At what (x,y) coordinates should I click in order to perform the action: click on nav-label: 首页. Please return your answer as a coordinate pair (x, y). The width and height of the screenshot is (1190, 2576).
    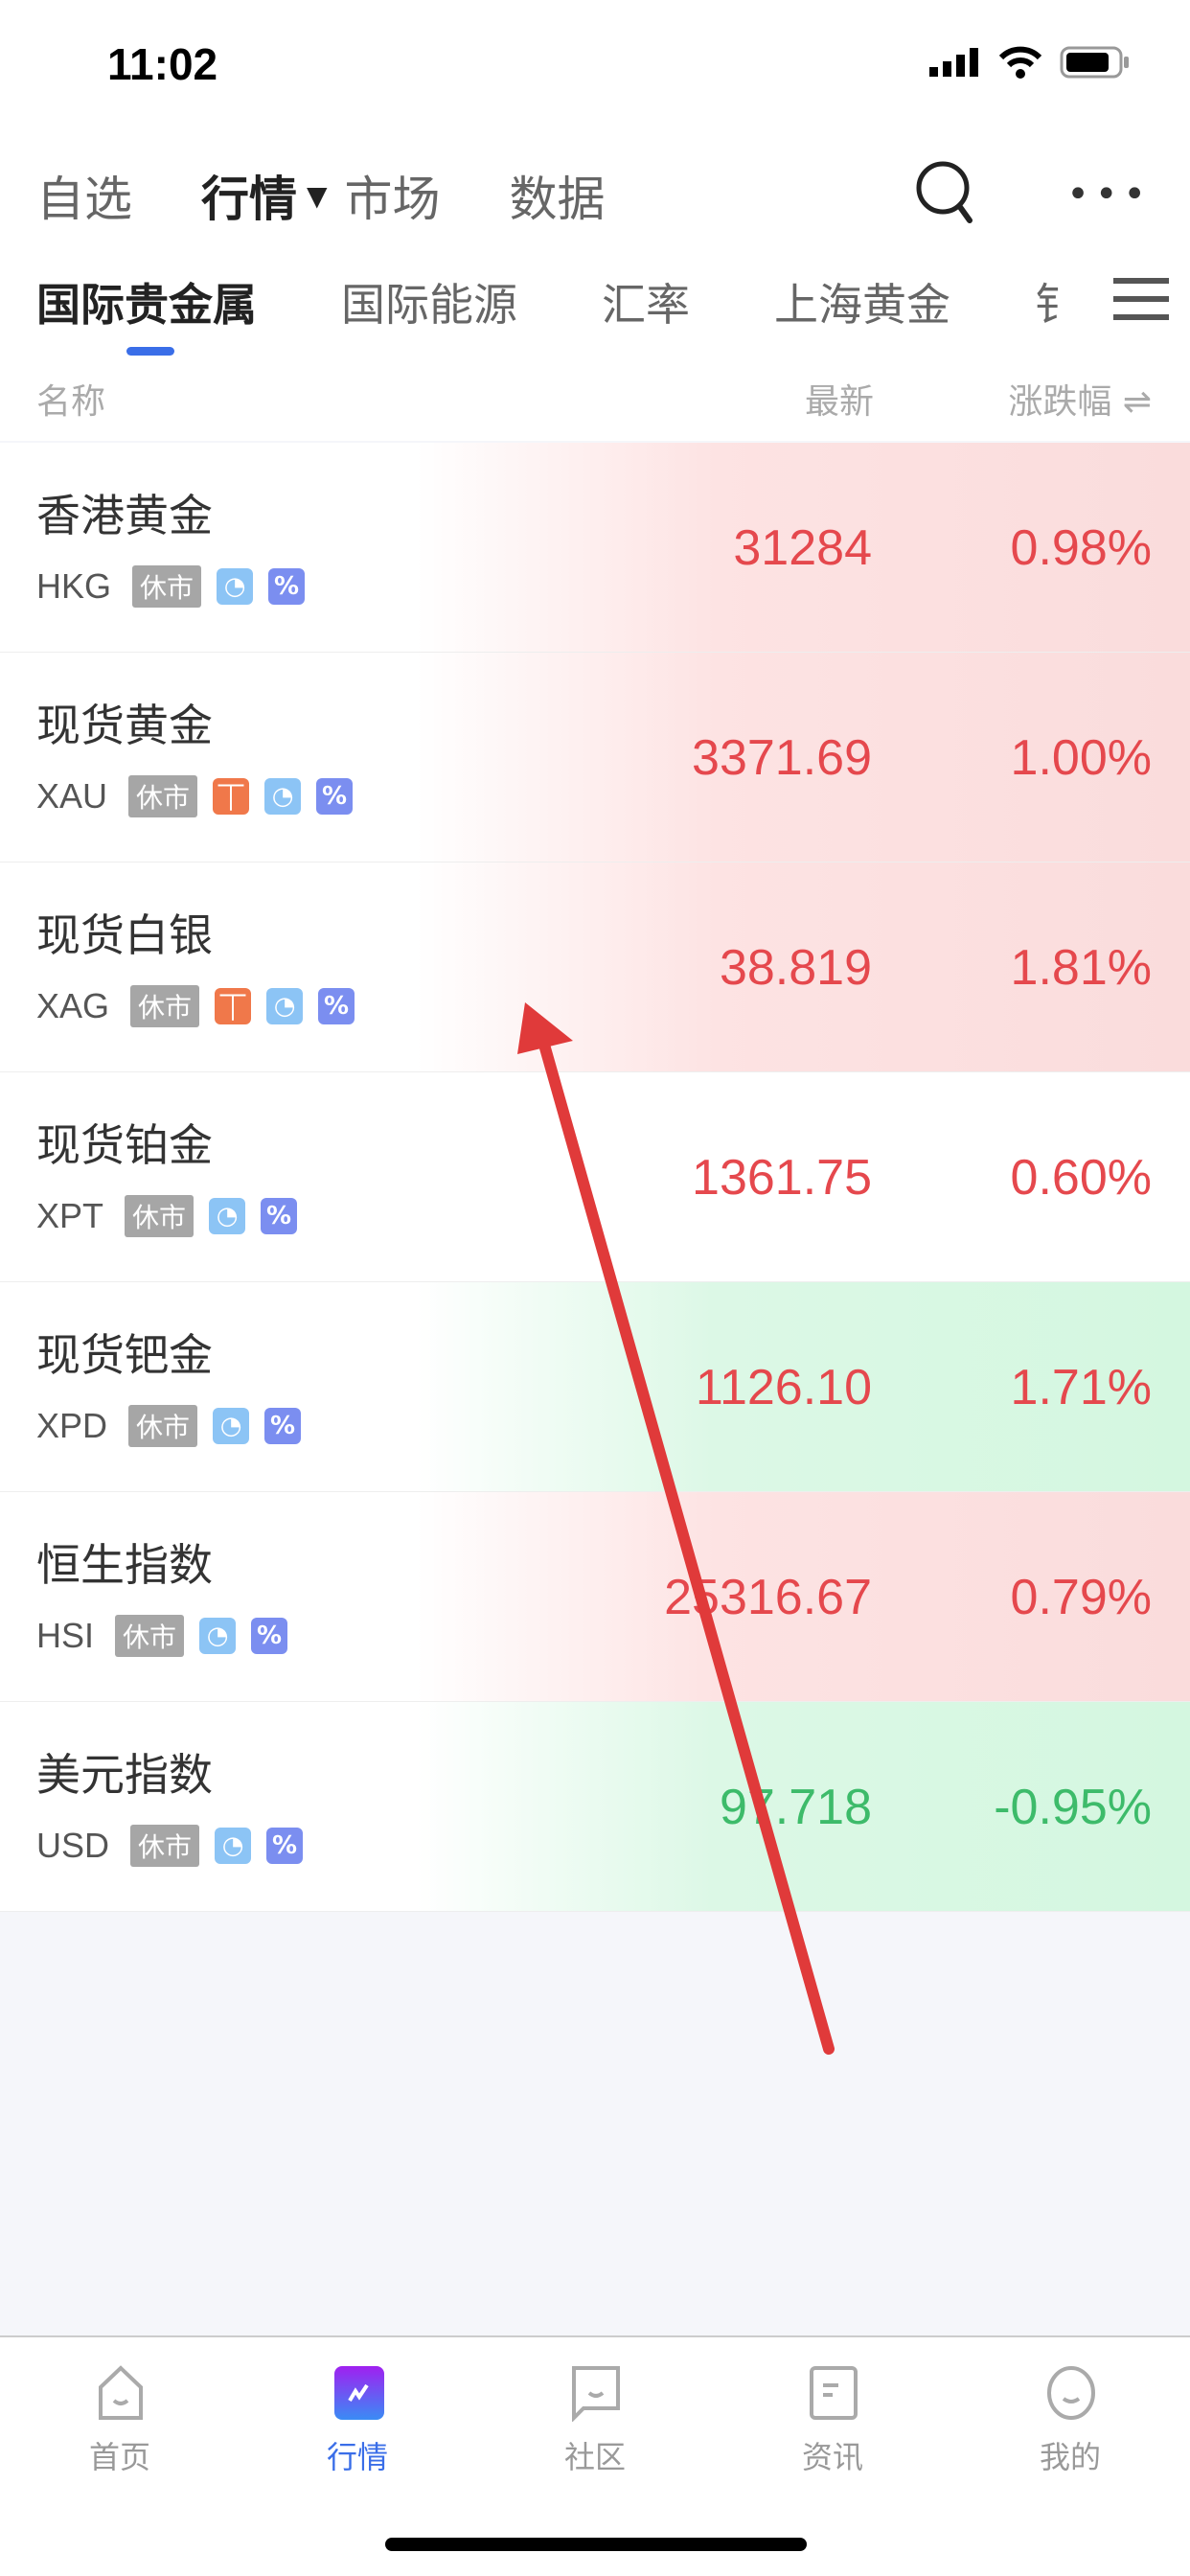
    Looking at the image, I should click on (119, 2457).